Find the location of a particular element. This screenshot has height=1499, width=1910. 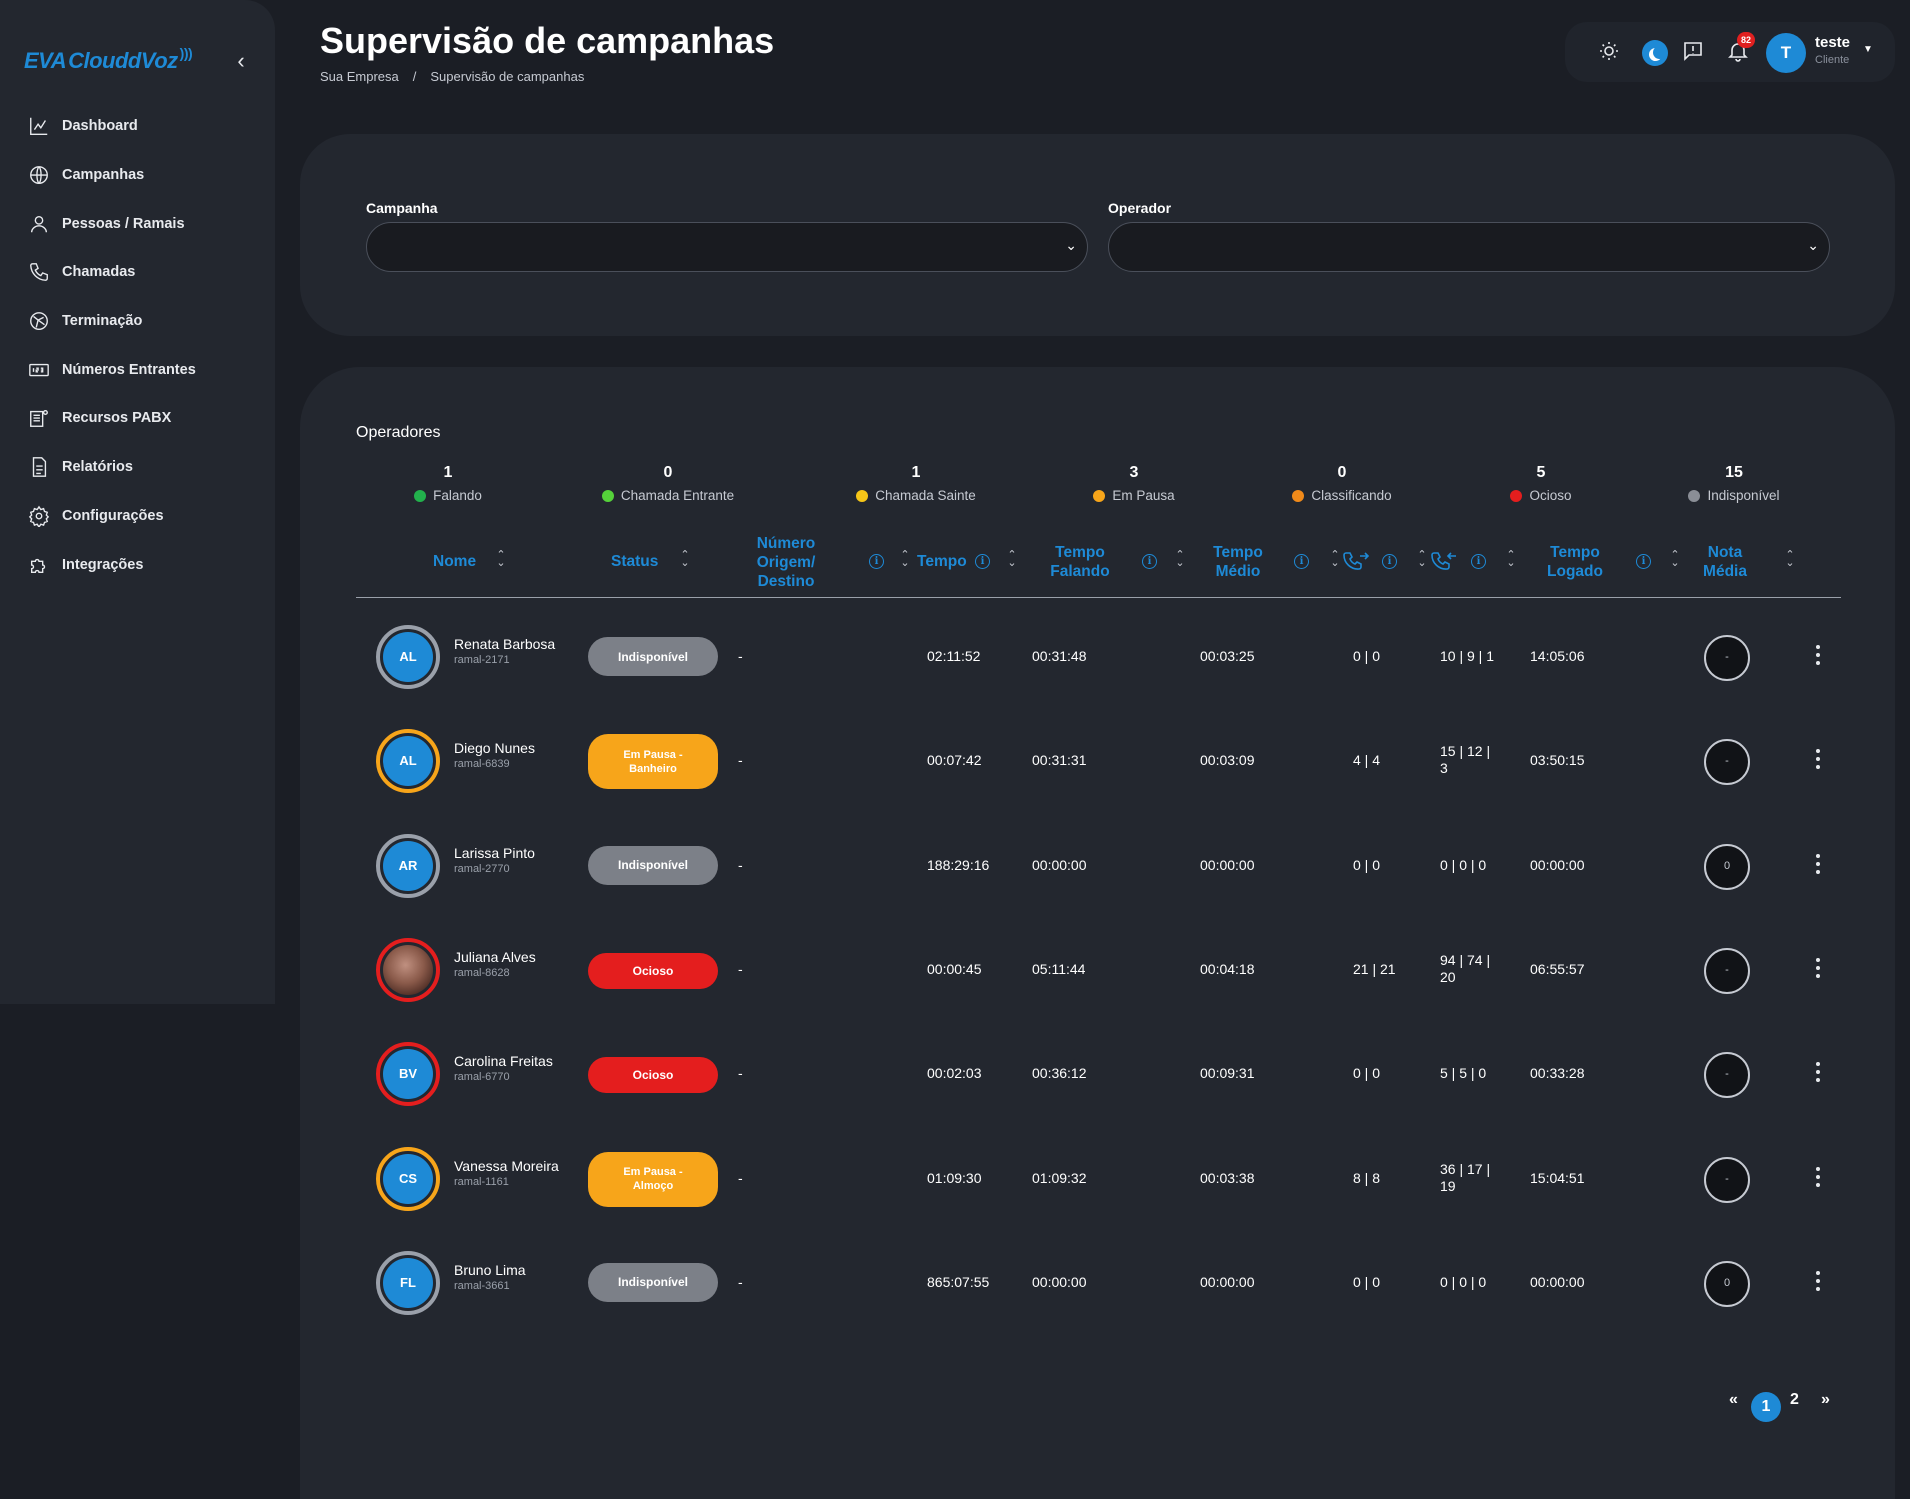

moon-icon is located at coordinates (1655, 53).